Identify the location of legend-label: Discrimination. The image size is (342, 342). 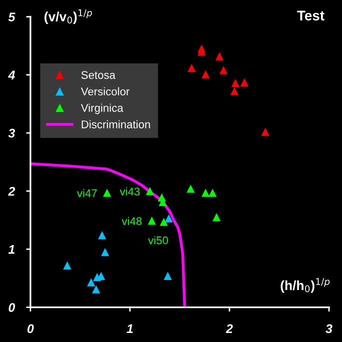
(116, 124).